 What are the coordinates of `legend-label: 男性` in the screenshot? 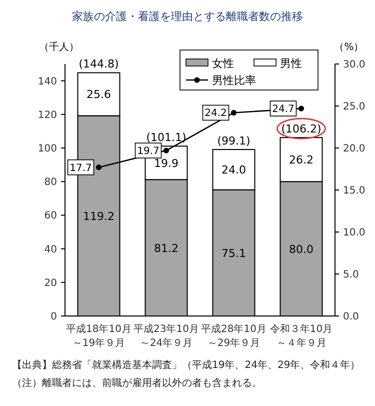 It's located at (291, 63).